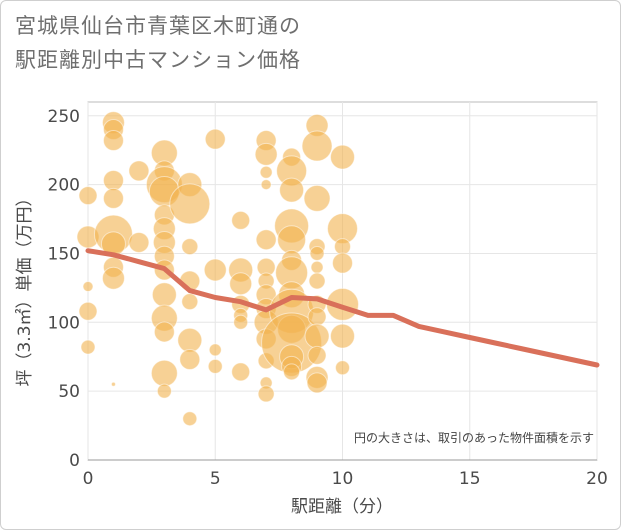 Image resolution: width=621 pixels, height=530 pixels. Describe the element at coordinates (343, 479) in the screenshot. I see `x-tick-label: 10` at that location.